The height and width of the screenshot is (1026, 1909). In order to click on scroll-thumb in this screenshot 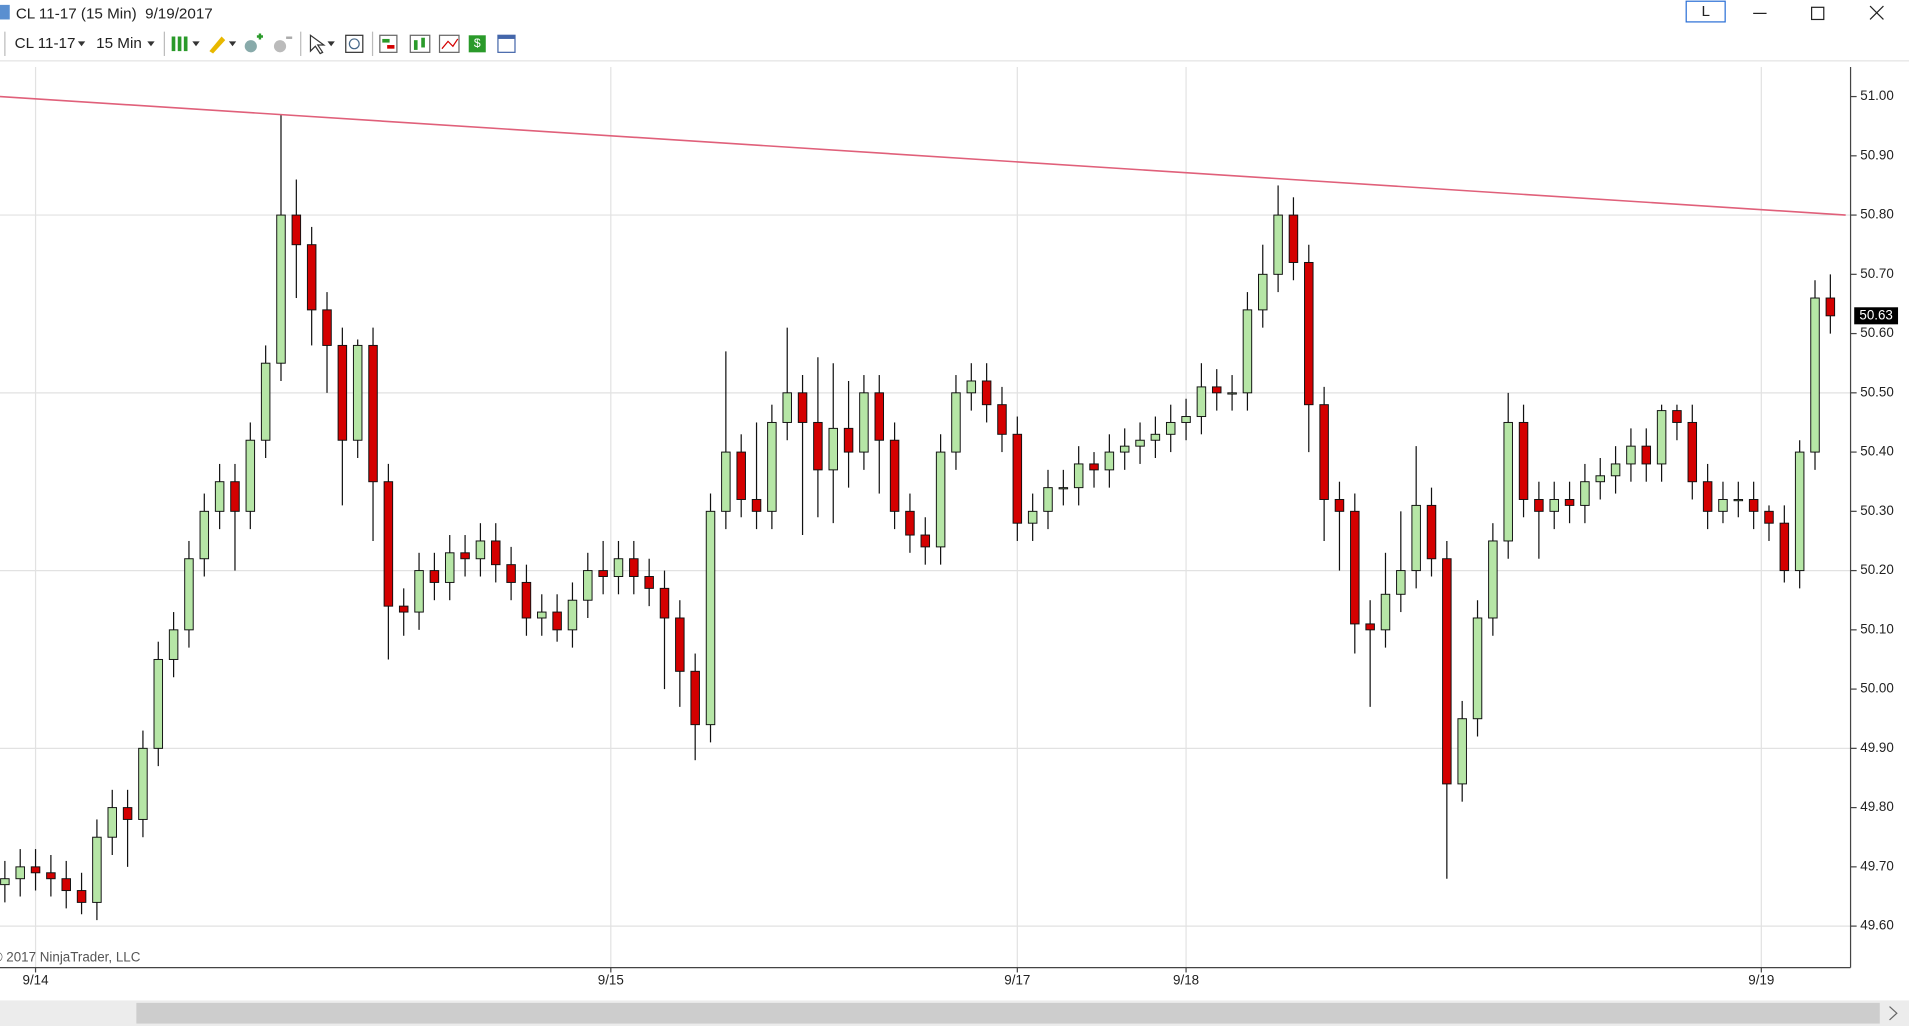, I will do `click(1008, 1013)`.